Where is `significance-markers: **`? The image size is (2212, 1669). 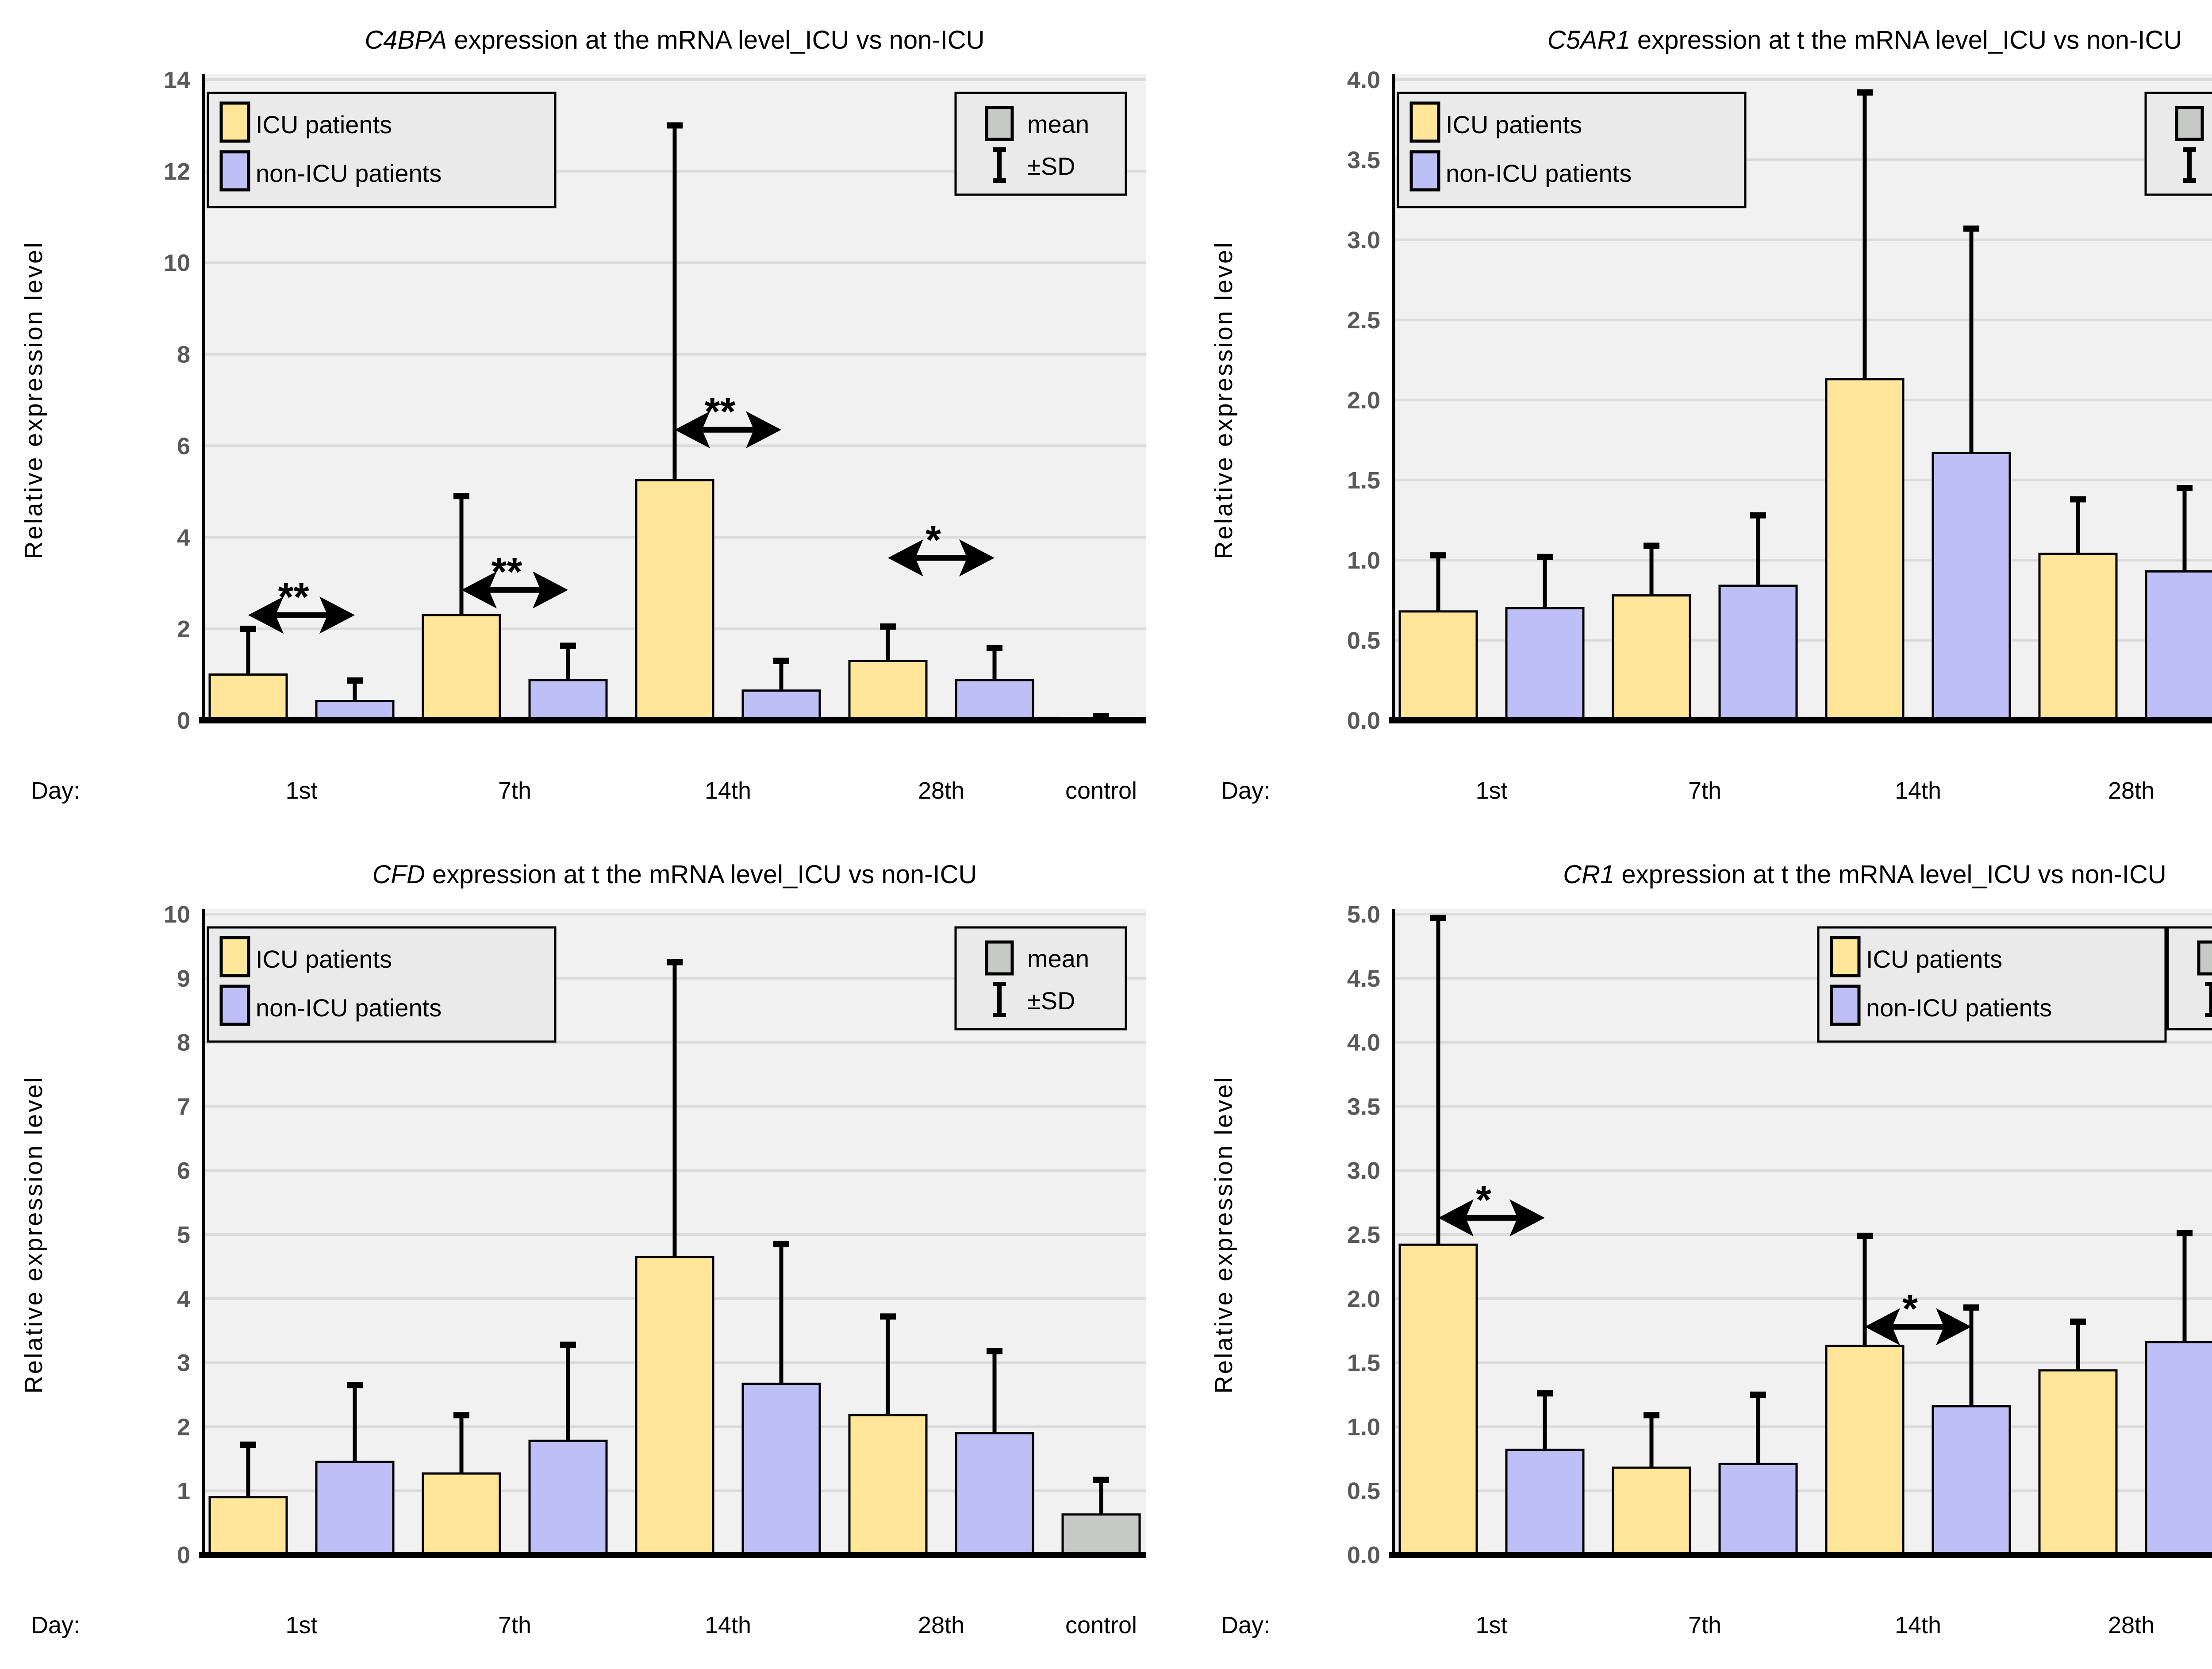 significance-markers: ** is located at coordinates (1705, 1262).